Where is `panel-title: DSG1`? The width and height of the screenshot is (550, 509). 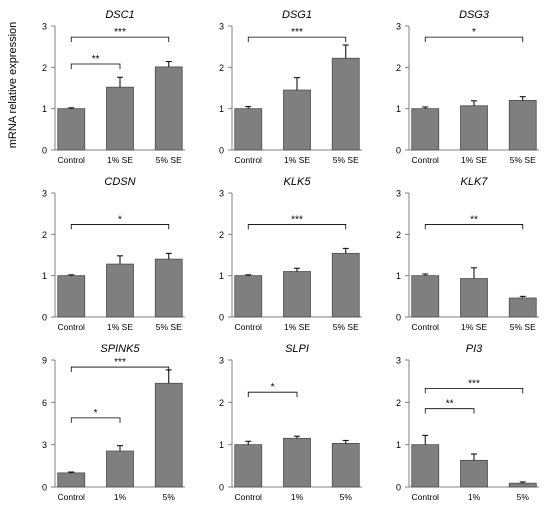
panel-title: DSG1 is located at coordinates (297, 15).